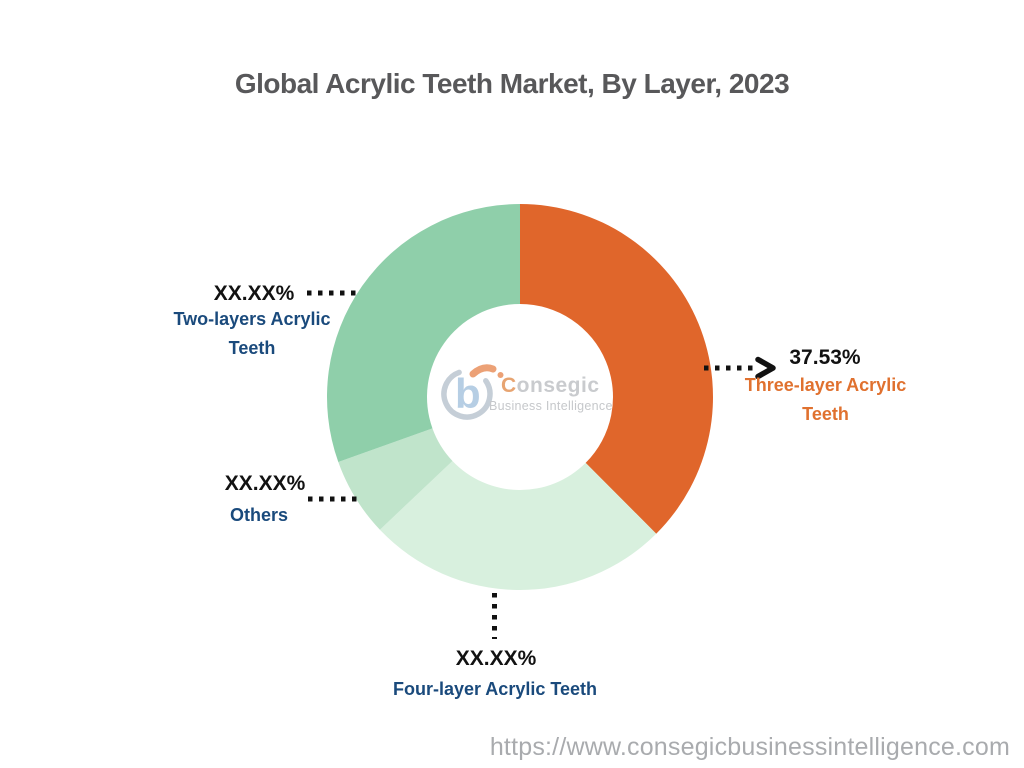 The height and width of the screenshot is (768, 1024). I want to click on four-layer-name-label: Four-layer Acrylic Teeth, so click(495, 689).